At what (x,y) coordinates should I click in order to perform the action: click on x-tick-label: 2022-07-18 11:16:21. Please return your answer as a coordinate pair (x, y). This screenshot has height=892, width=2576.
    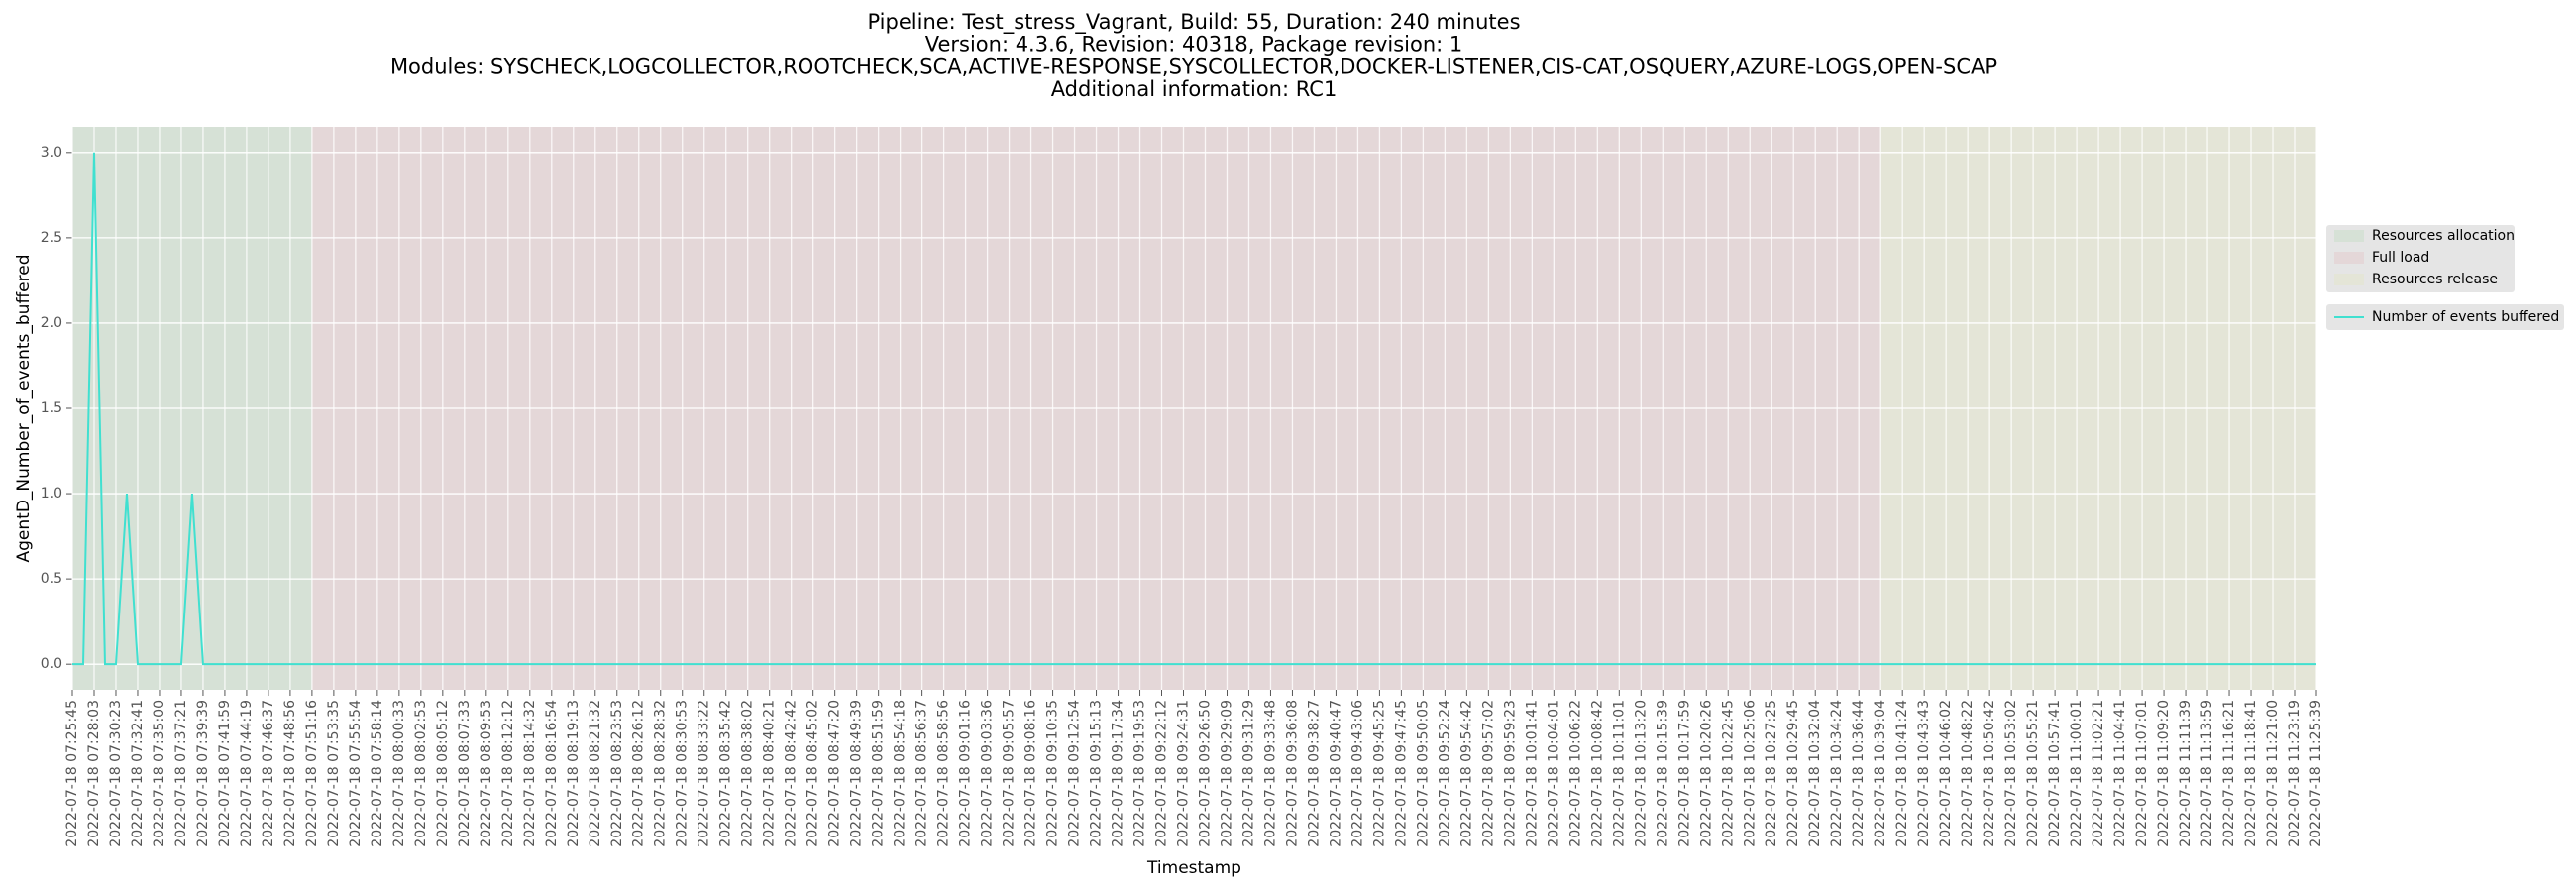
    Looking at the image, I should click on (2229, 773).